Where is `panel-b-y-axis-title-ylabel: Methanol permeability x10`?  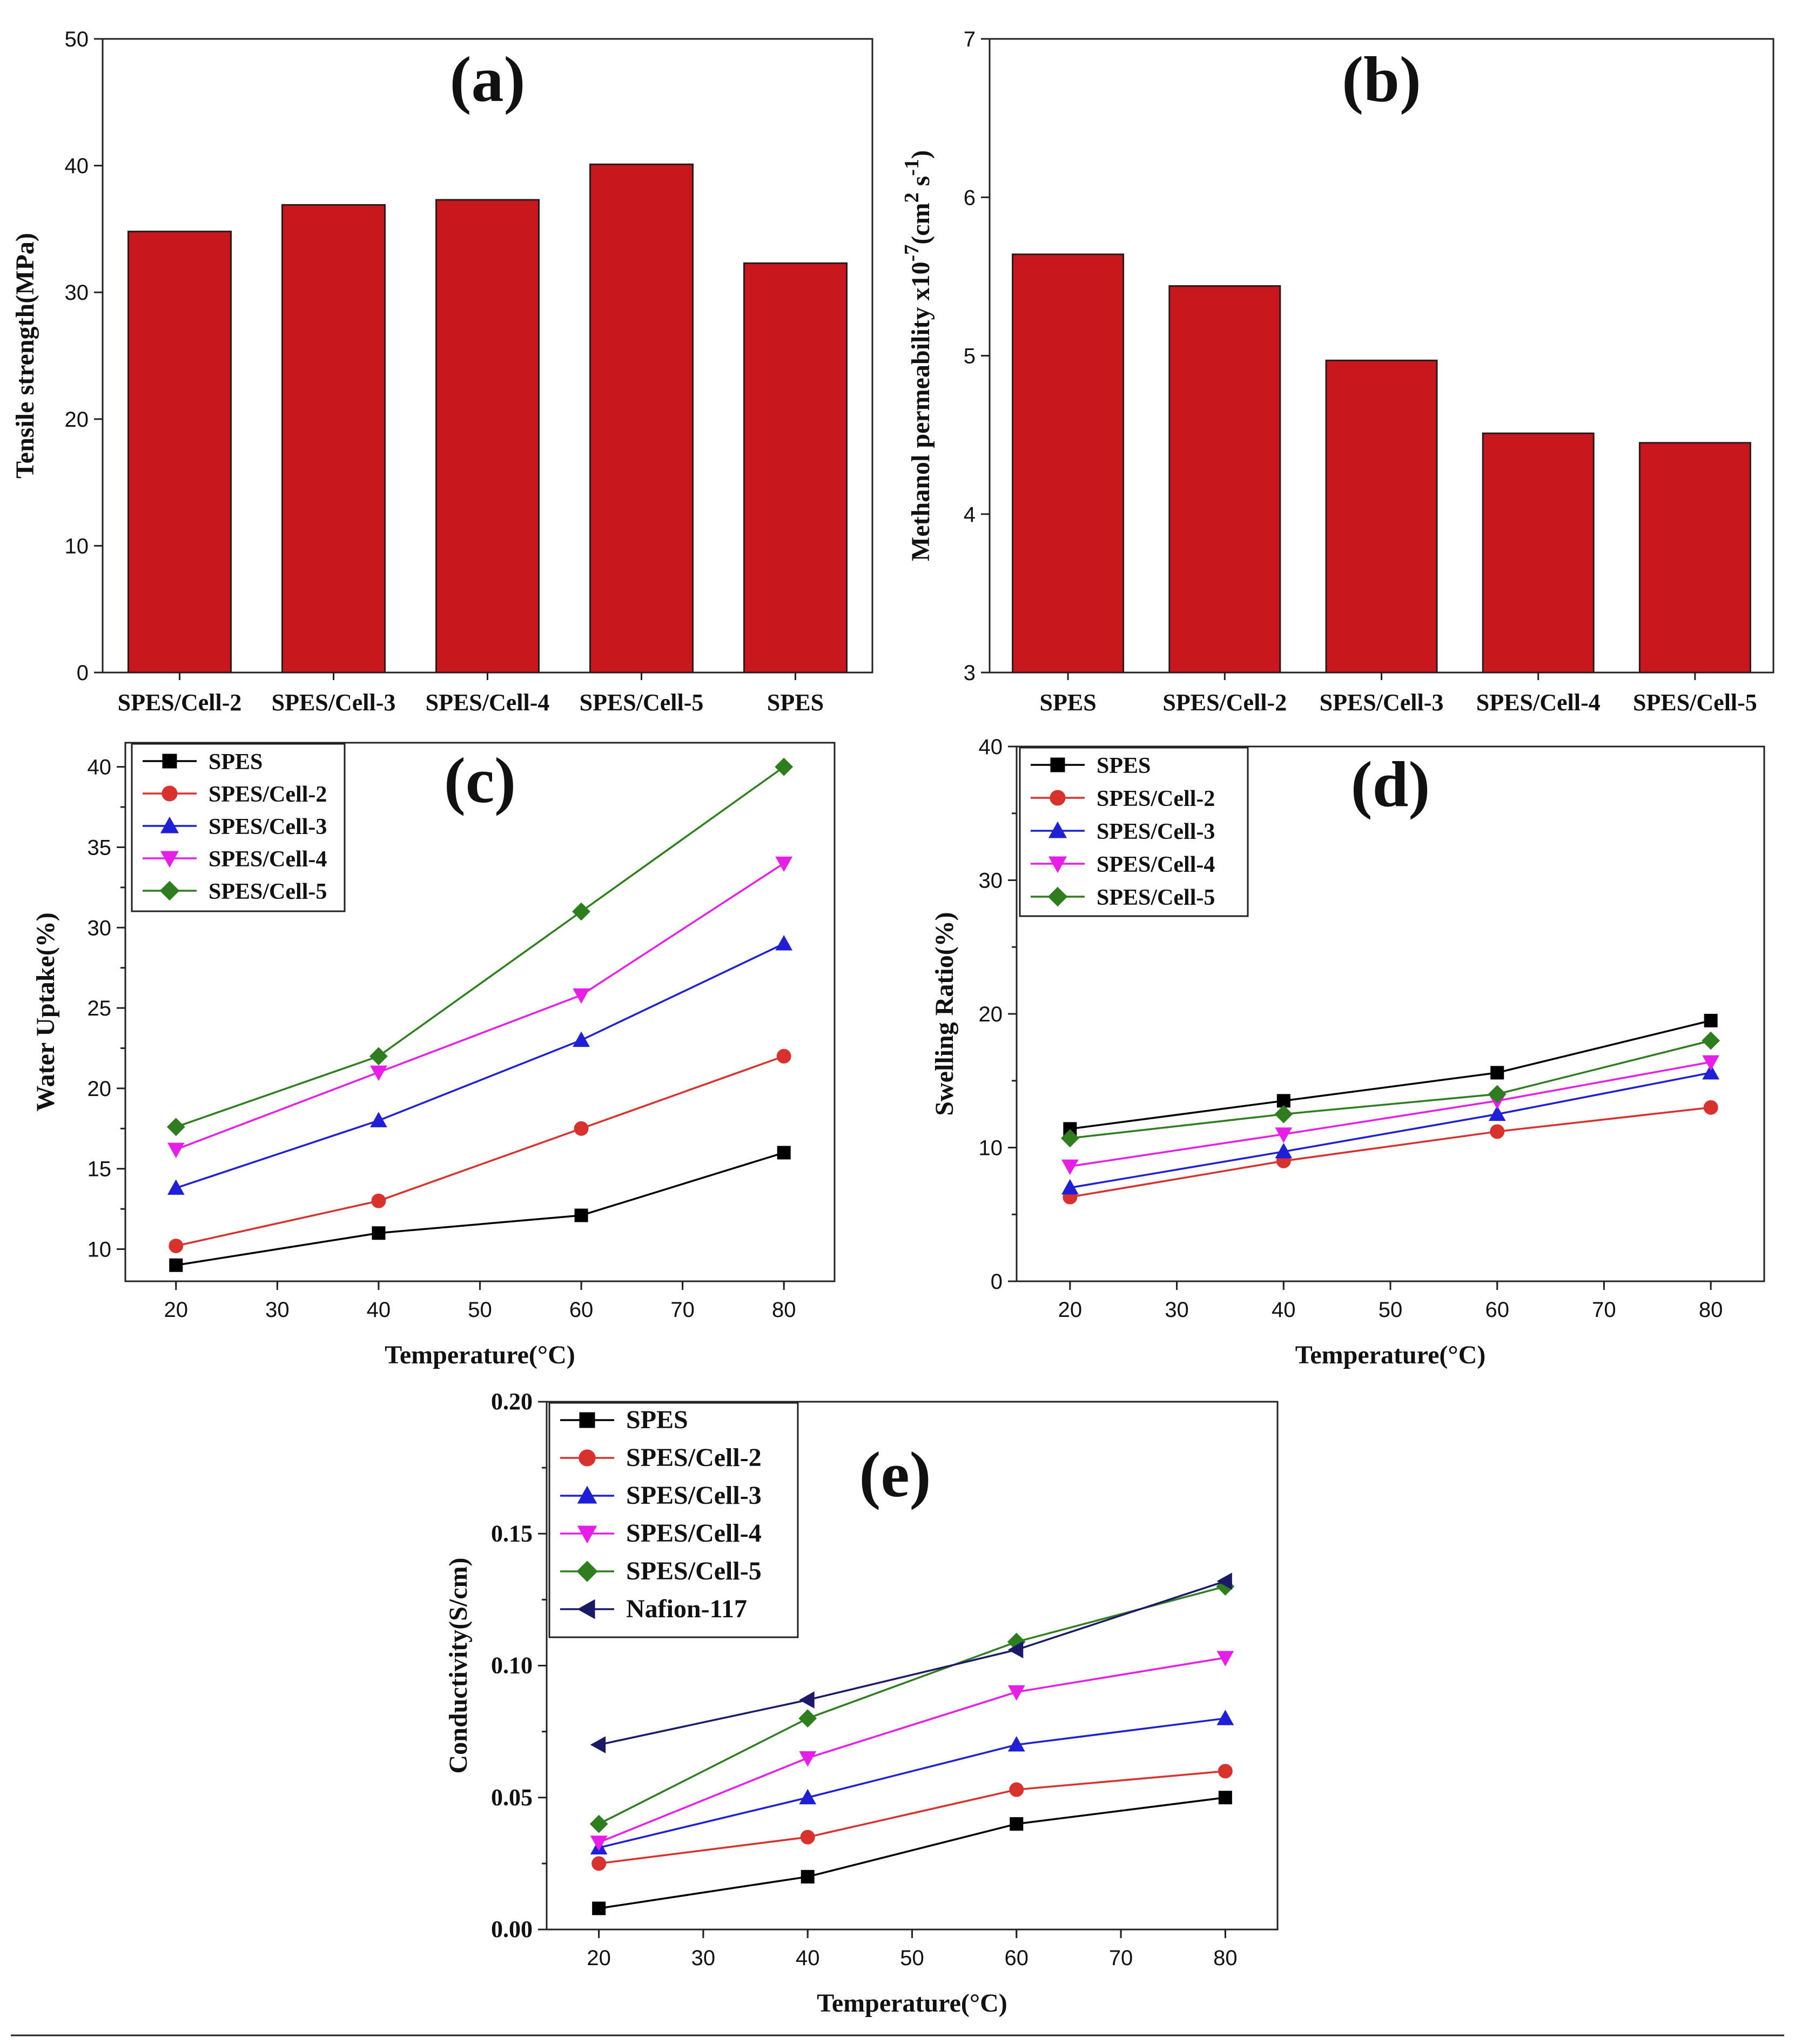
panel-b-y-axis-title-ylabel: Methanol permeability x10 is located at coordinates (920, 411).